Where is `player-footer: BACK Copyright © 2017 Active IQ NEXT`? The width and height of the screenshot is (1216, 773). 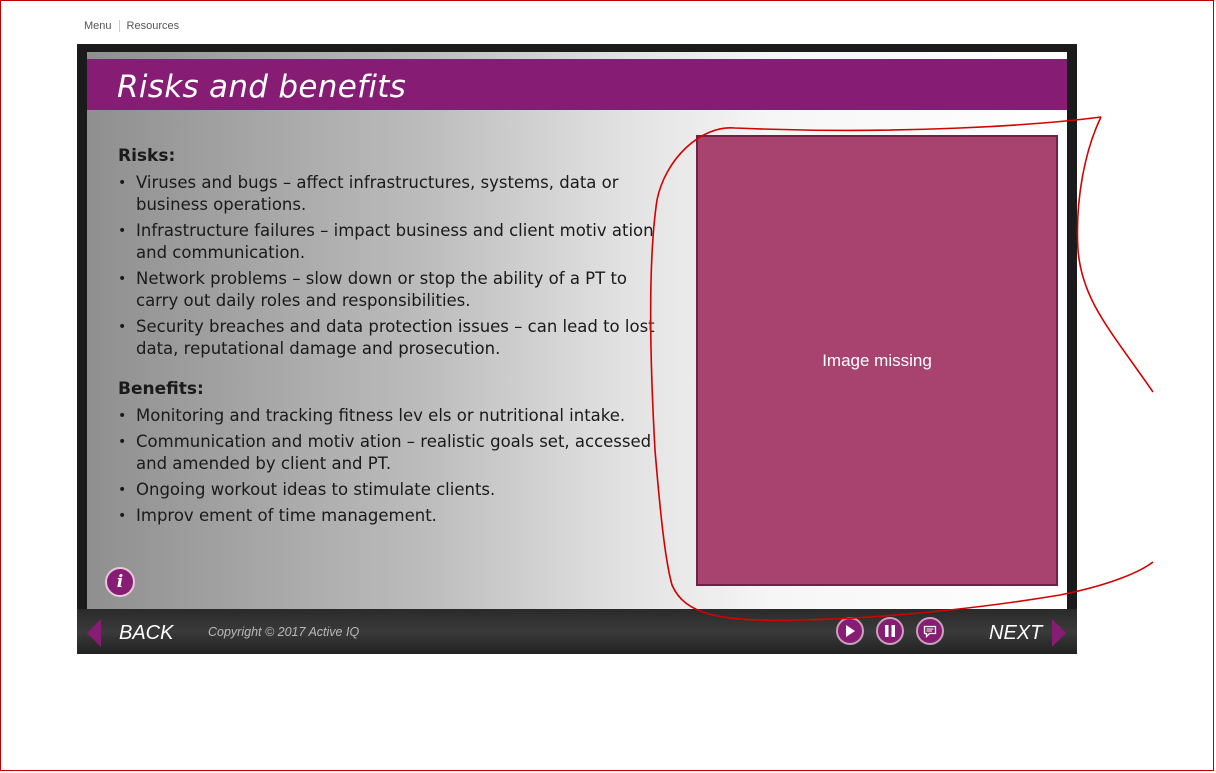
player-footer: BACK Copyright © 2017 Active IQ NEXT is located at coordinates (577, 631).